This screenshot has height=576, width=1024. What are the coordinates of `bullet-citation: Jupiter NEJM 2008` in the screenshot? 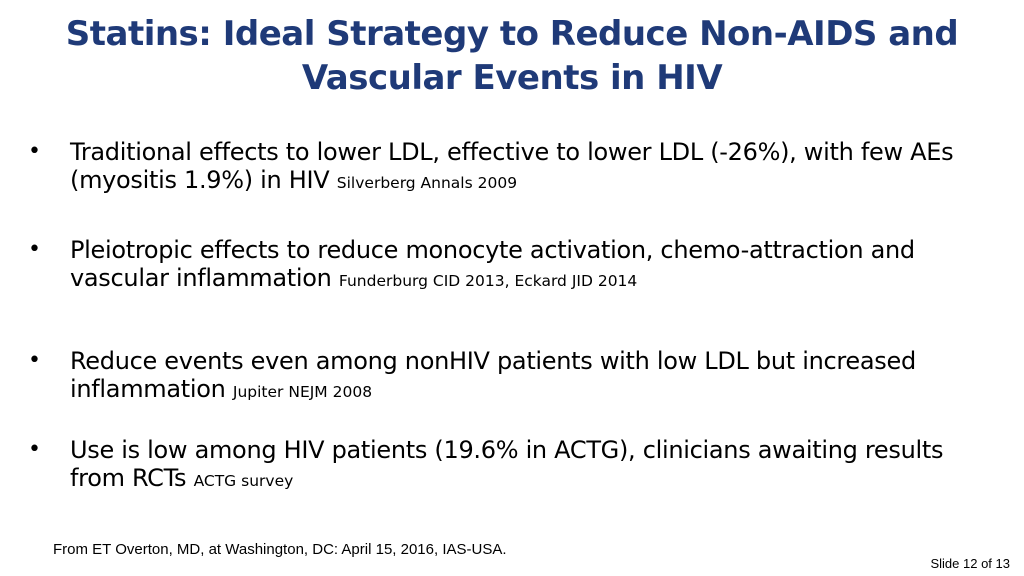 It's located at (302, 392).